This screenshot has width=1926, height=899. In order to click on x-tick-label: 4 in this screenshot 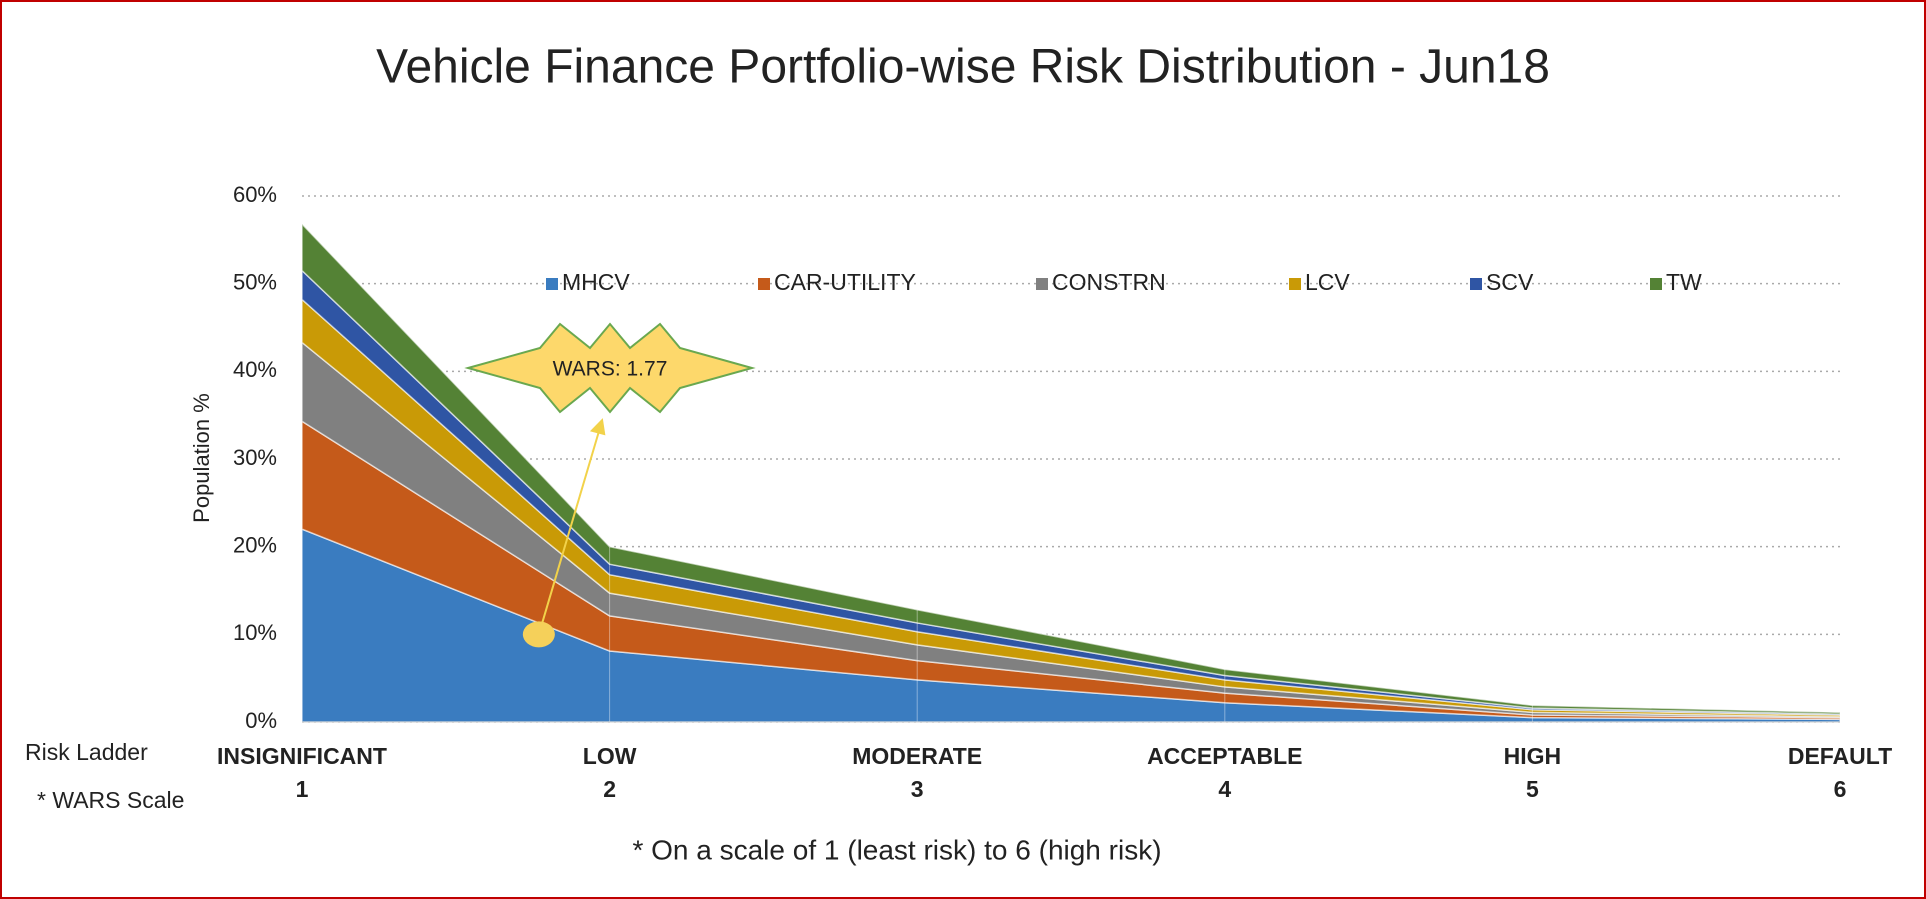, I will do `click(1224, 789)`.